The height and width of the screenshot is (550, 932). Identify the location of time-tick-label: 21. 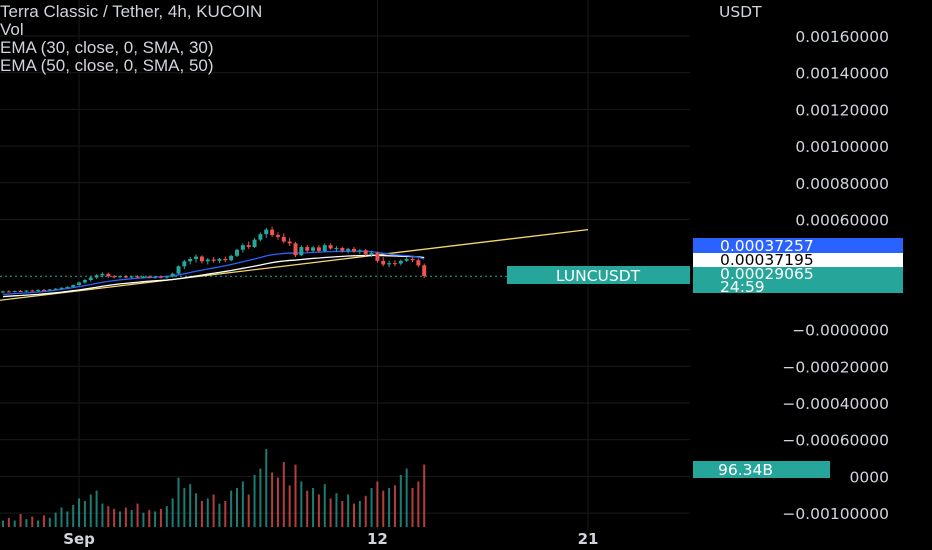
(588, 539).